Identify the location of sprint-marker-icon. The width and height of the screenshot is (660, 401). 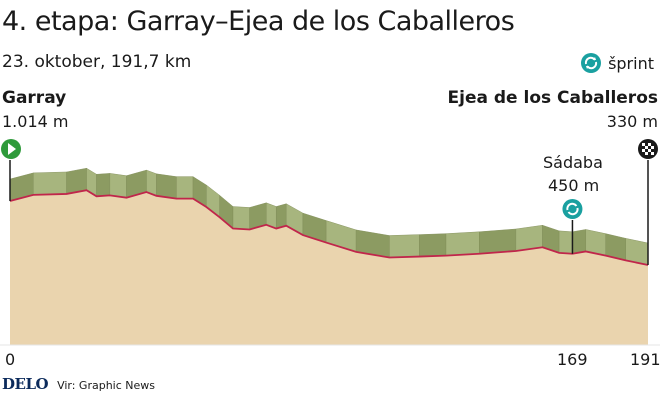
(572, 209).